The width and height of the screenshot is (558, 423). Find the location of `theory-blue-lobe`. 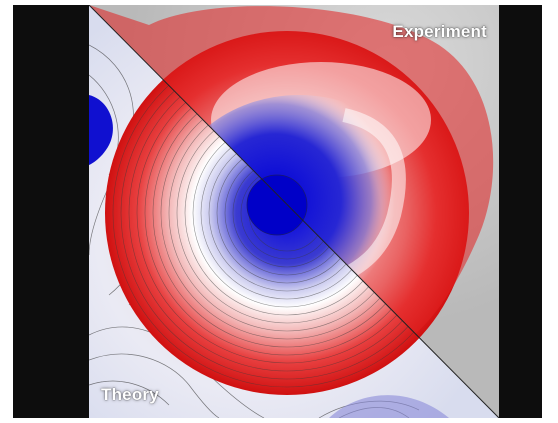

theory-blue-lobe is located at coordinates (101, 130).